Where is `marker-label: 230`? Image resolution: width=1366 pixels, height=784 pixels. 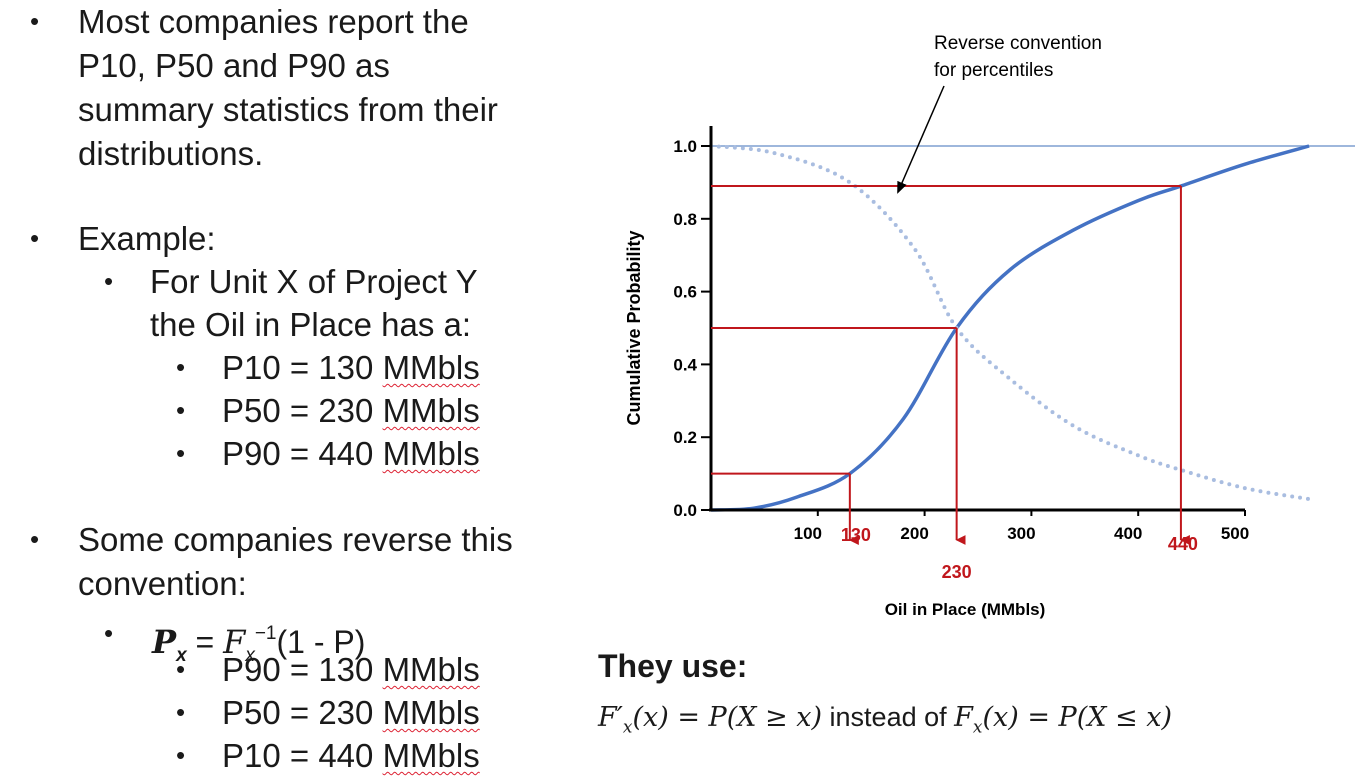
marker-label: 230 is located at coordinates (957, 572).